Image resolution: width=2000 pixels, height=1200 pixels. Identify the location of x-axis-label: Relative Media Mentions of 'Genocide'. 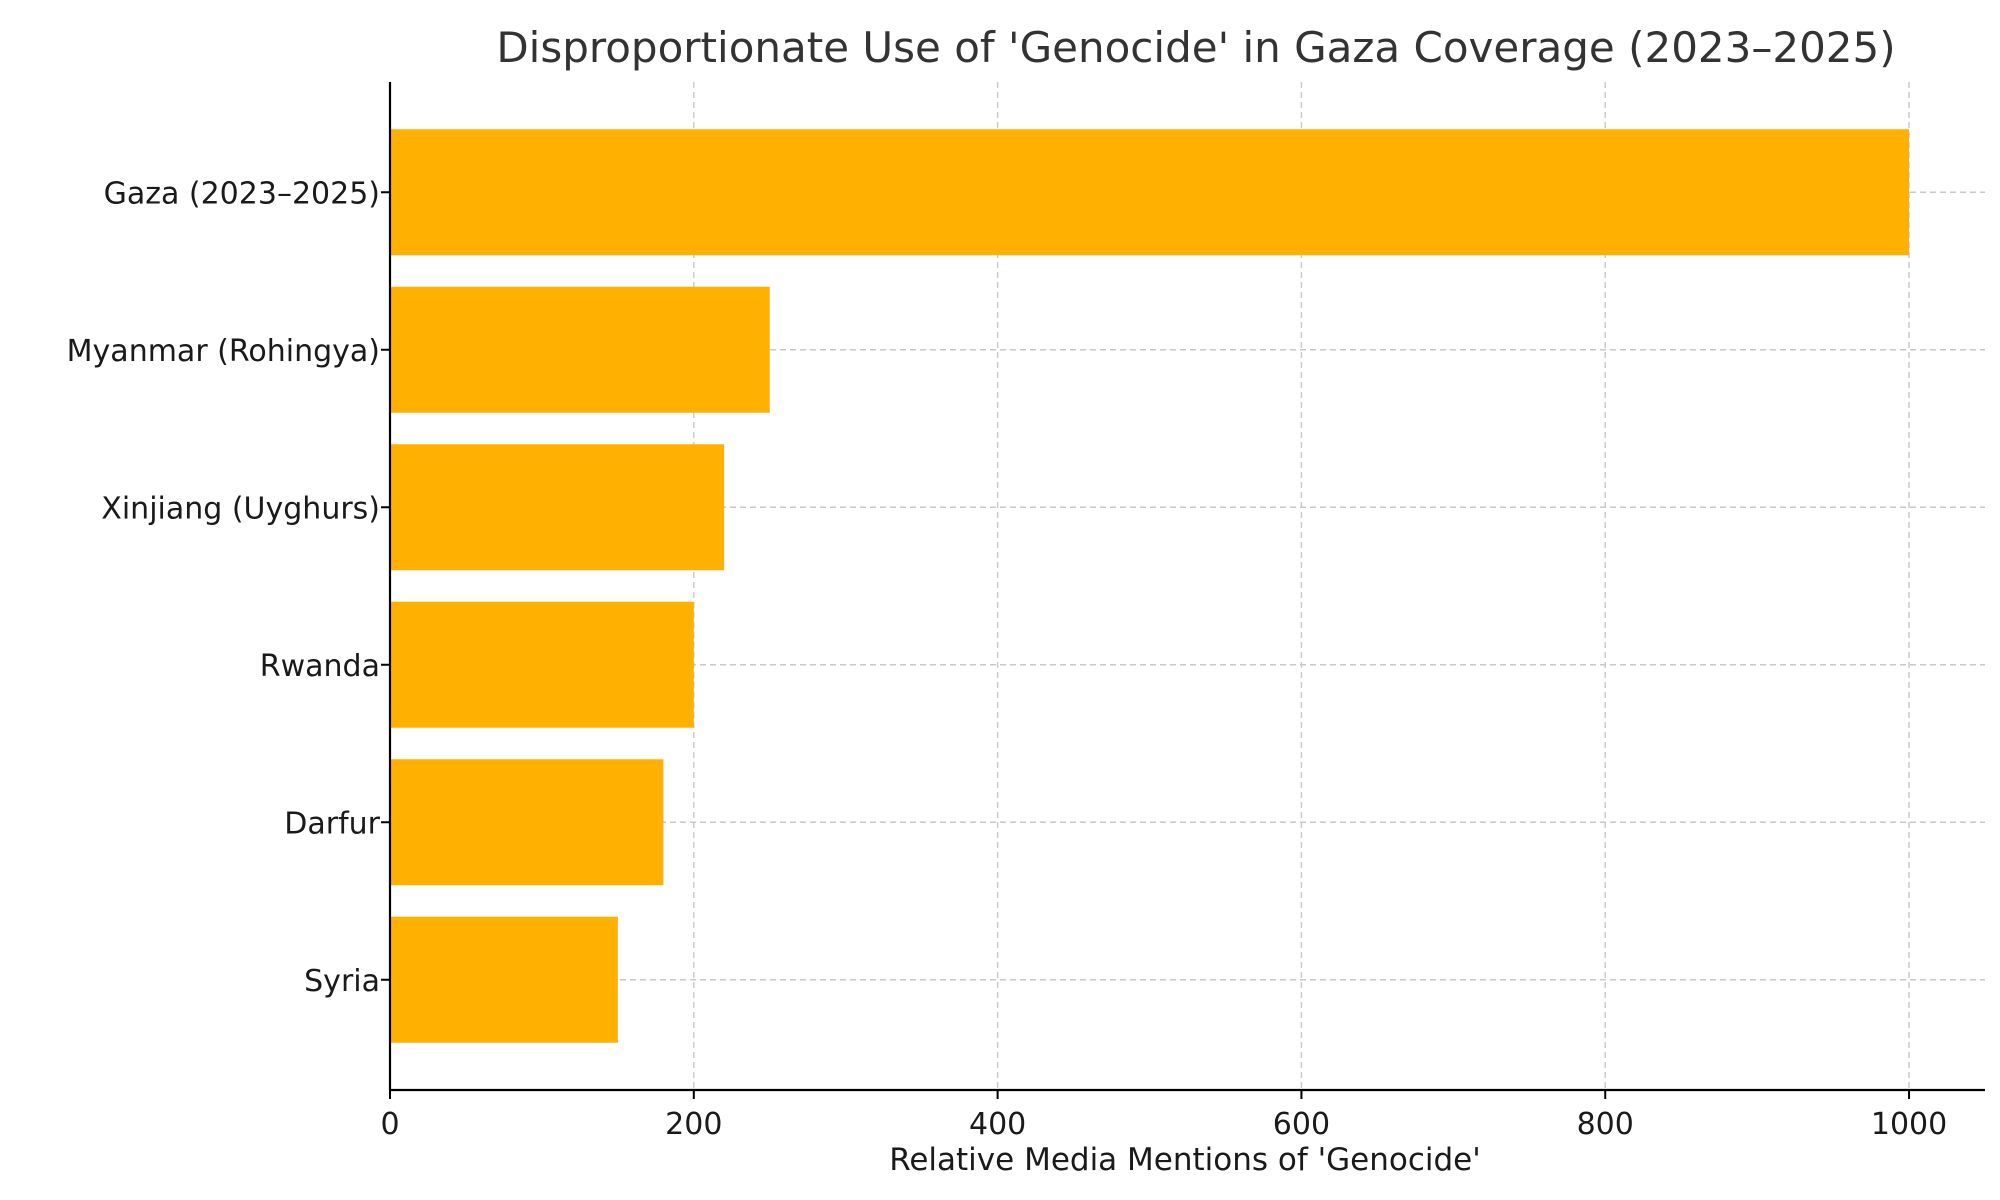
(1185, 1160).